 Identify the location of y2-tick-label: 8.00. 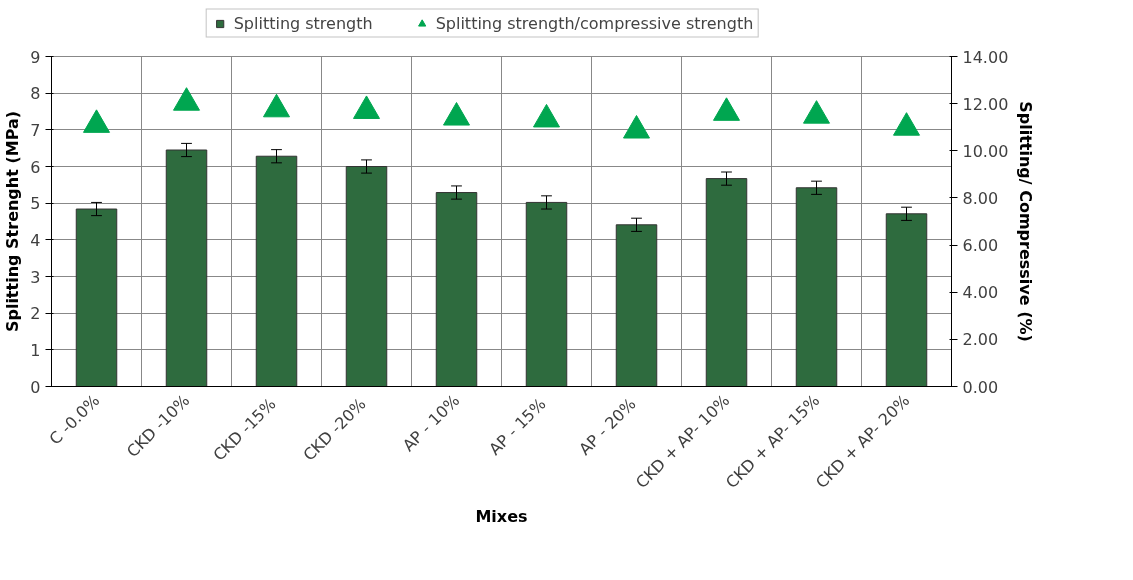
(980, 198).